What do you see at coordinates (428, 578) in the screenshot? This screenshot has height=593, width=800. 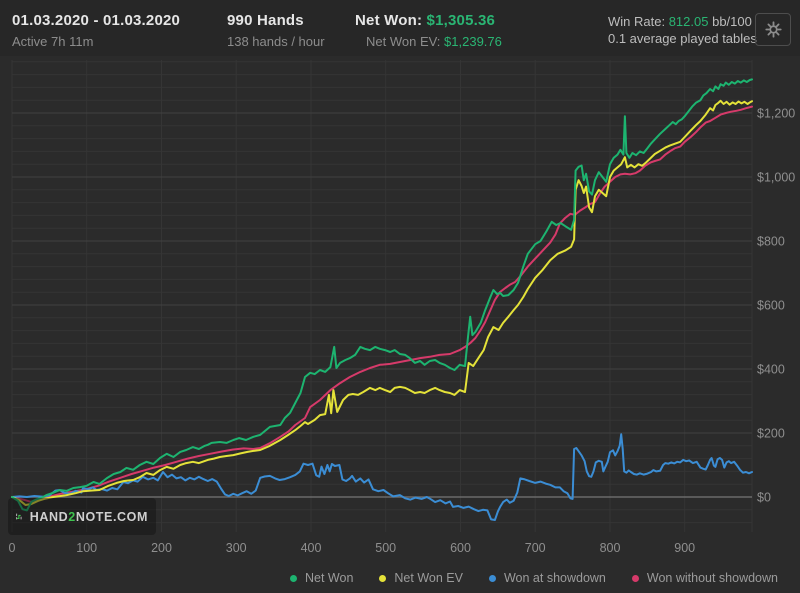 I see `legend-label-net-won-ev: Net Won EV` at bounding box center [428, 578].